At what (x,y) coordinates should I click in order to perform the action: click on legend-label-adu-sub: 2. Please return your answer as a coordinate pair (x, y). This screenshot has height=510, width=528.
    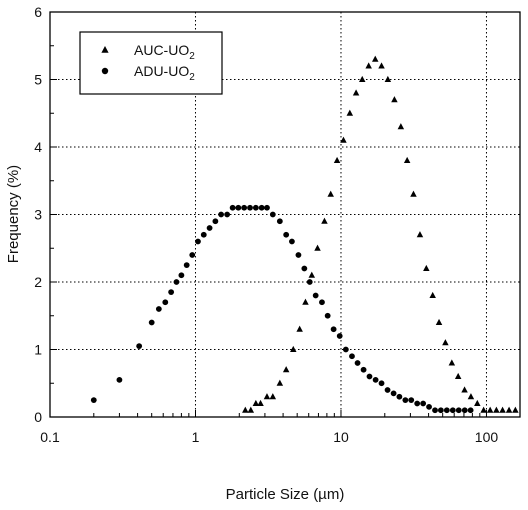
    Looking at the image, I should click on (192, 77).